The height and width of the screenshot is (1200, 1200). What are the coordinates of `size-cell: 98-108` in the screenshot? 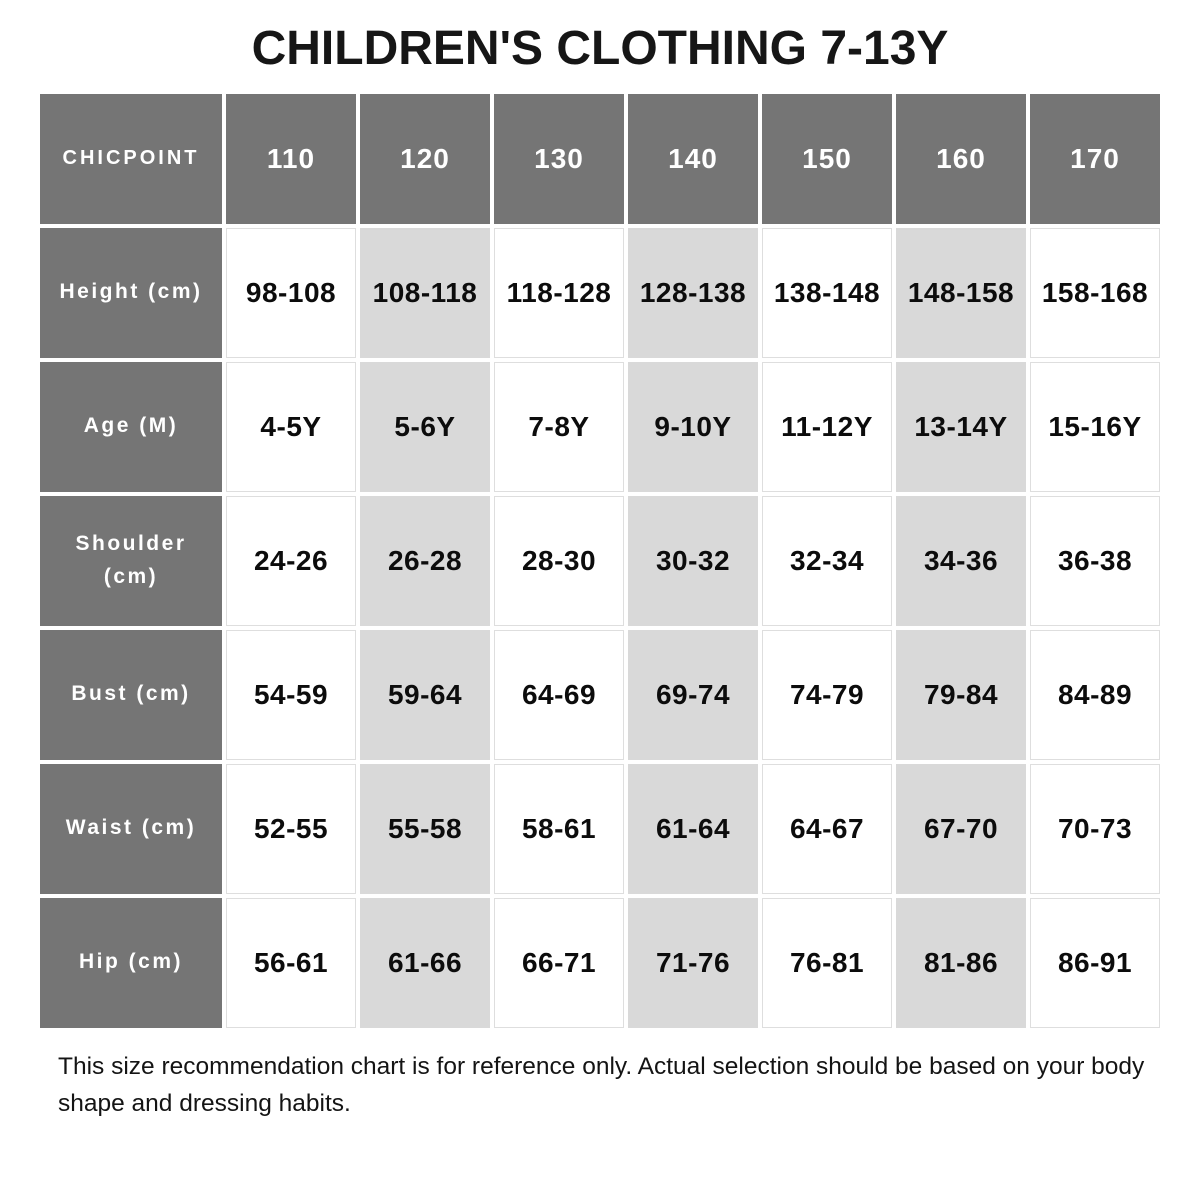 It's located at (291, 292).